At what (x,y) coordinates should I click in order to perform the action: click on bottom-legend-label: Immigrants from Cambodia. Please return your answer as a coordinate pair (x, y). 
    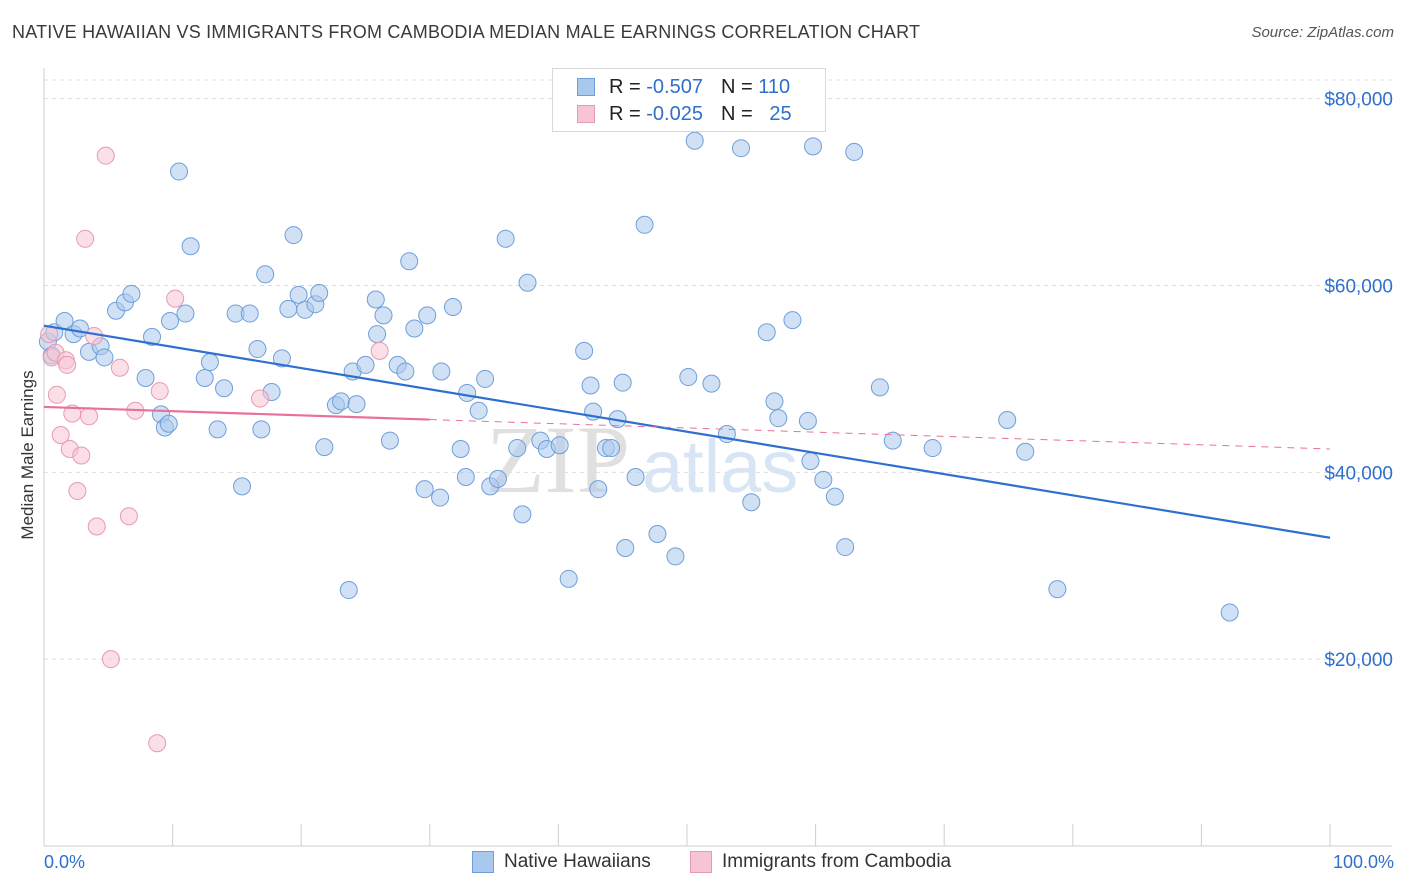
    Looking at the image, I should click on (837, 861).